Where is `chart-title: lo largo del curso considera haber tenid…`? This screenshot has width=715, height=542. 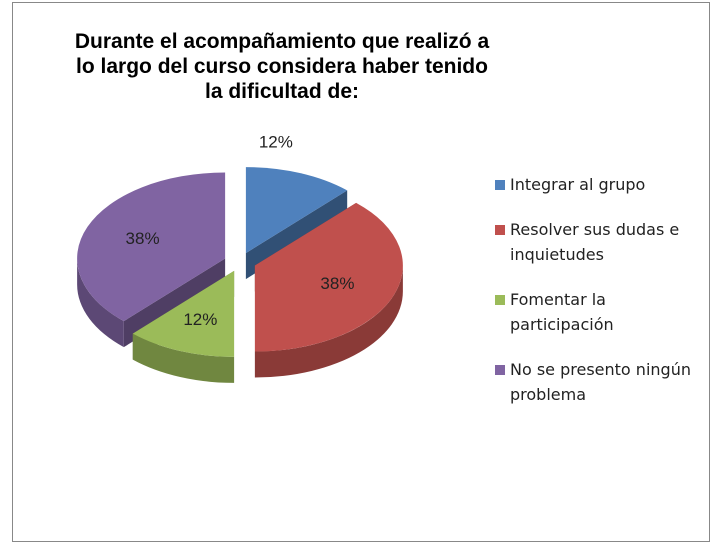 chart-title: lo largo del curso considera haber tenid… is located at coordinates (282, 66).